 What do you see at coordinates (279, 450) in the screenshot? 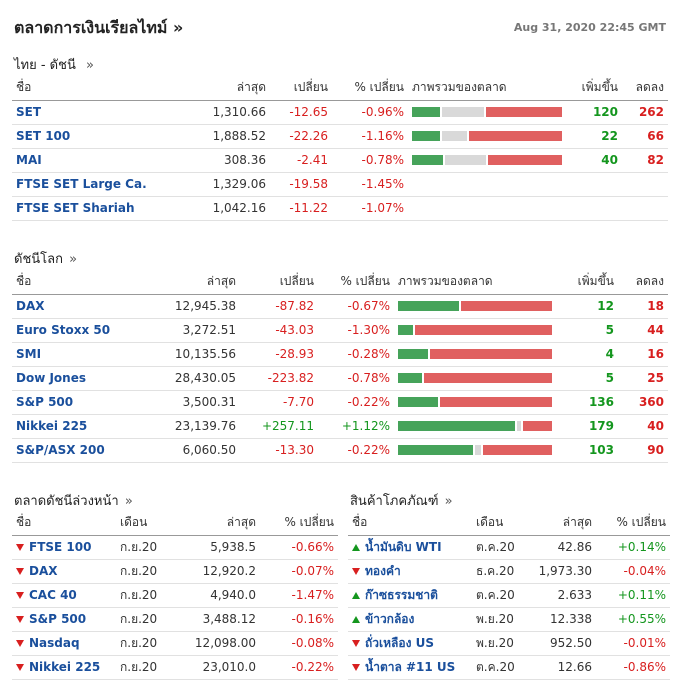
I see `change-value: -13.30` at bounding box center [279, 450].